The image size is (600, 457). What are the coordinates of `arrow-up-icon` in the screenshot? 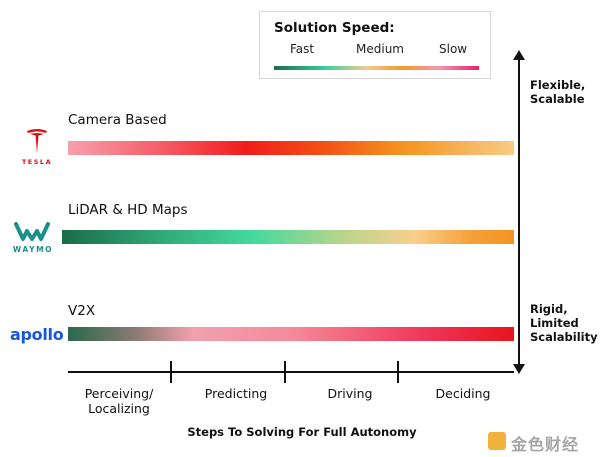 It's located at (519, 55).